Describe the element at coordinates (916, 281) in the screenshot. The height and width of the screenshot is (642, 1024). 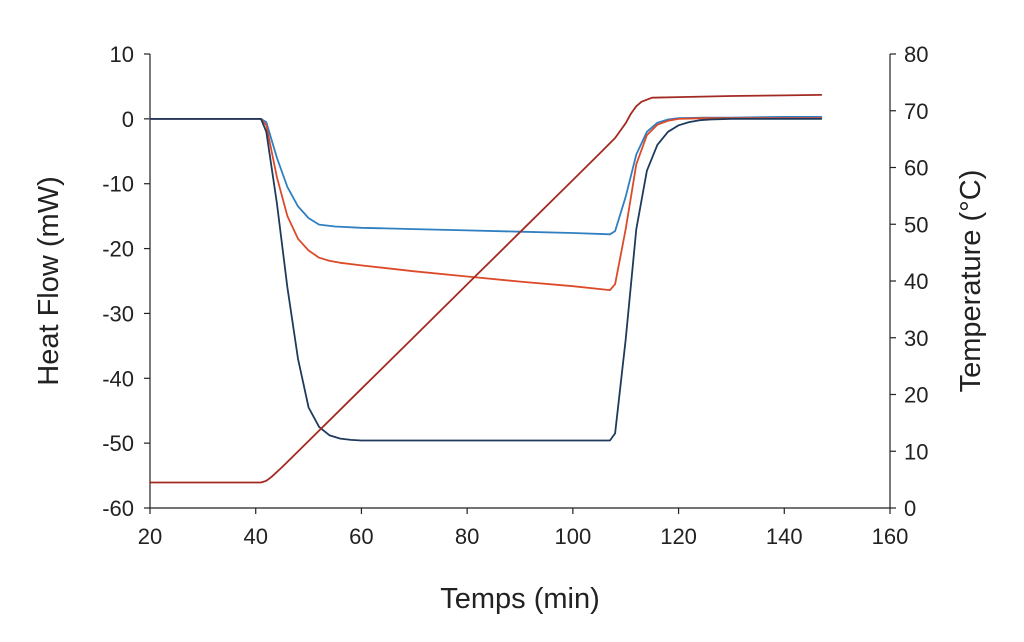
I see `y2-tick-label: 40` at that location.